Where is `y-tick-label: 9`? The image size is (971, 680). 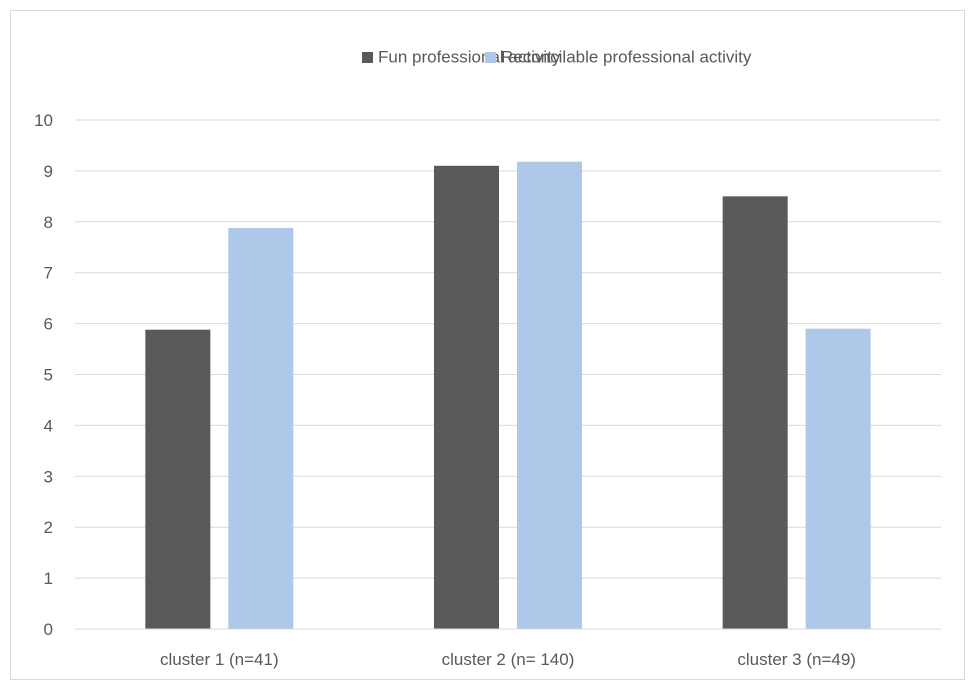 y-tick-label: 9 is located at coordinates (48, 171).